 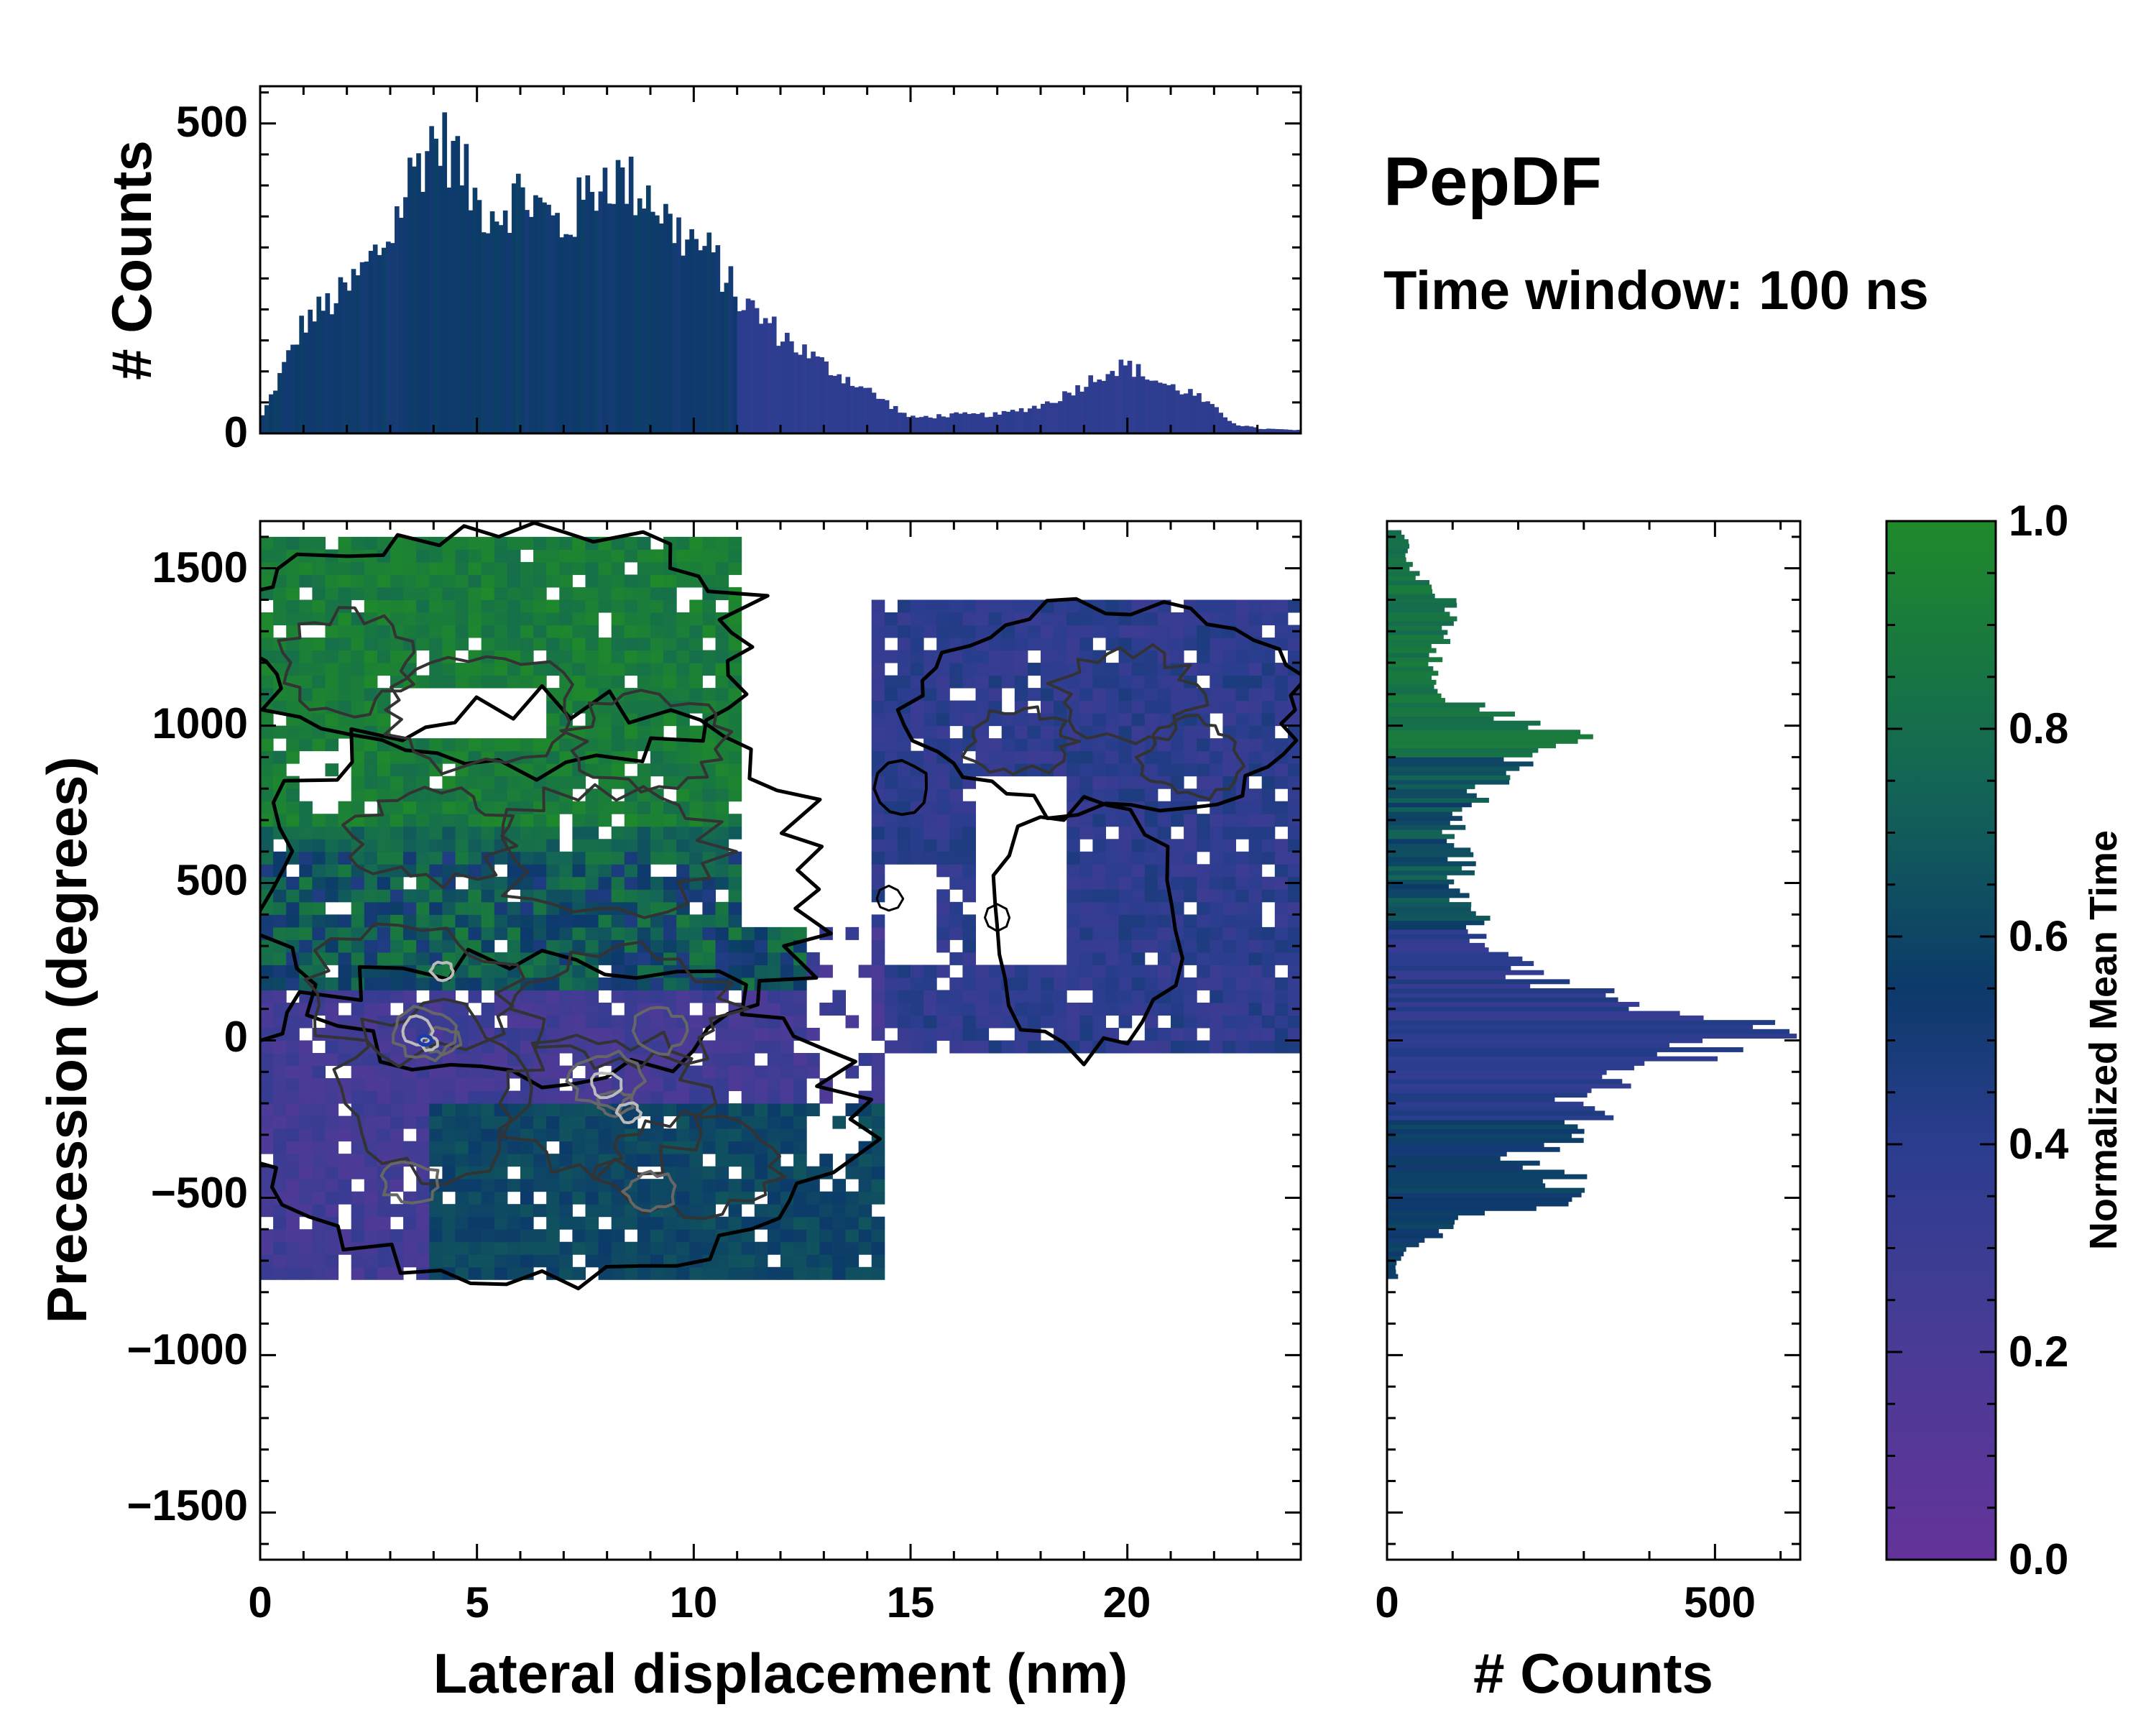 What do you see at coordinates (911, 1602) in the screenshot?
I see `xtick-15: 15` at bounding box center [911, 1602].